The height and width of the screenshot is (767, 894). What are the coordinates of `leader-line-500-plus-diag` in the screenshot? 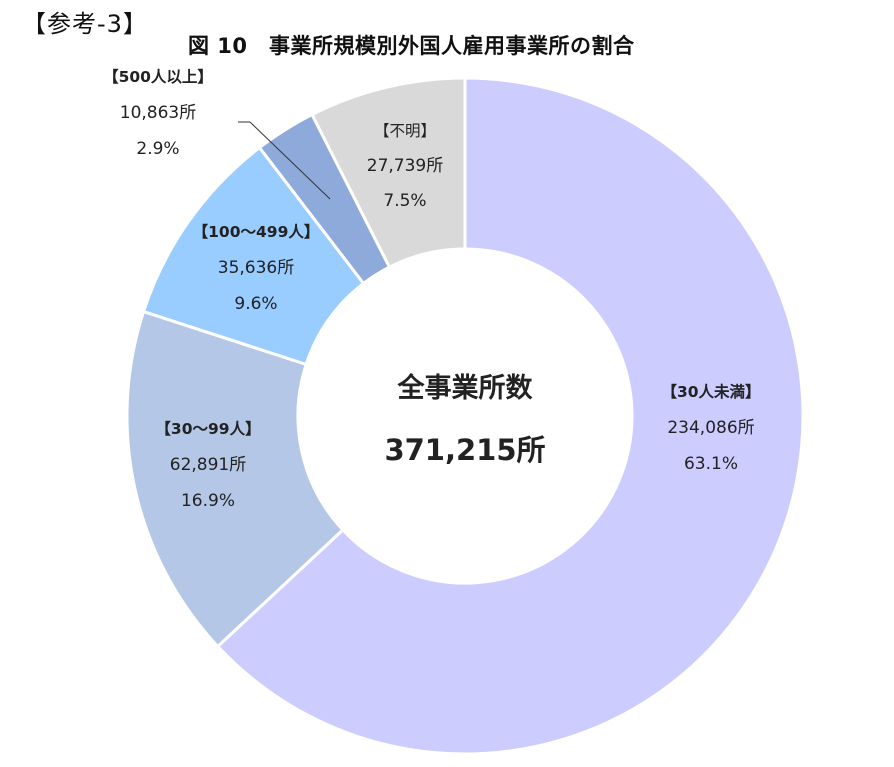 It's located at (290, 160).